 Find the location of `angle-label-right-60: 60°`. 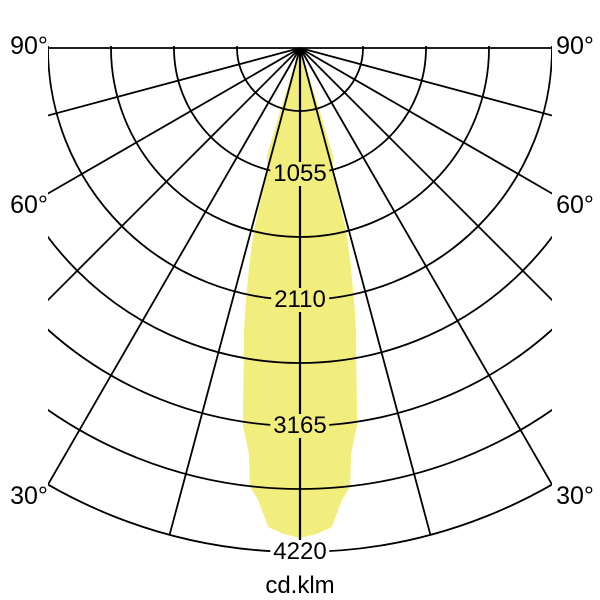

angle-label-right-60: 60° is located at coordinates (575, 205).